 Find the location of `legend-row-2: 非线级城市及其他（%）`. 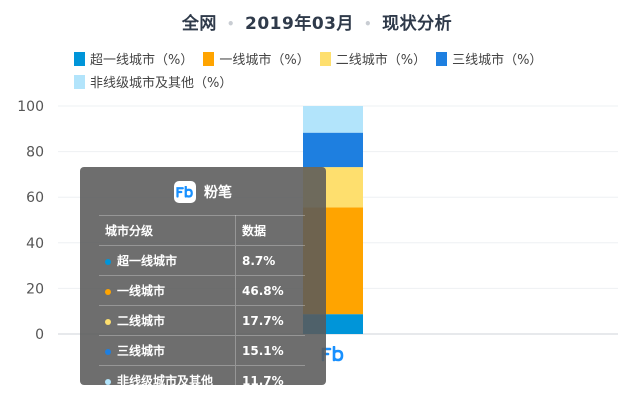

legend-row-2: 非线级城市及其他（%） is located at coordinates (158, 81).